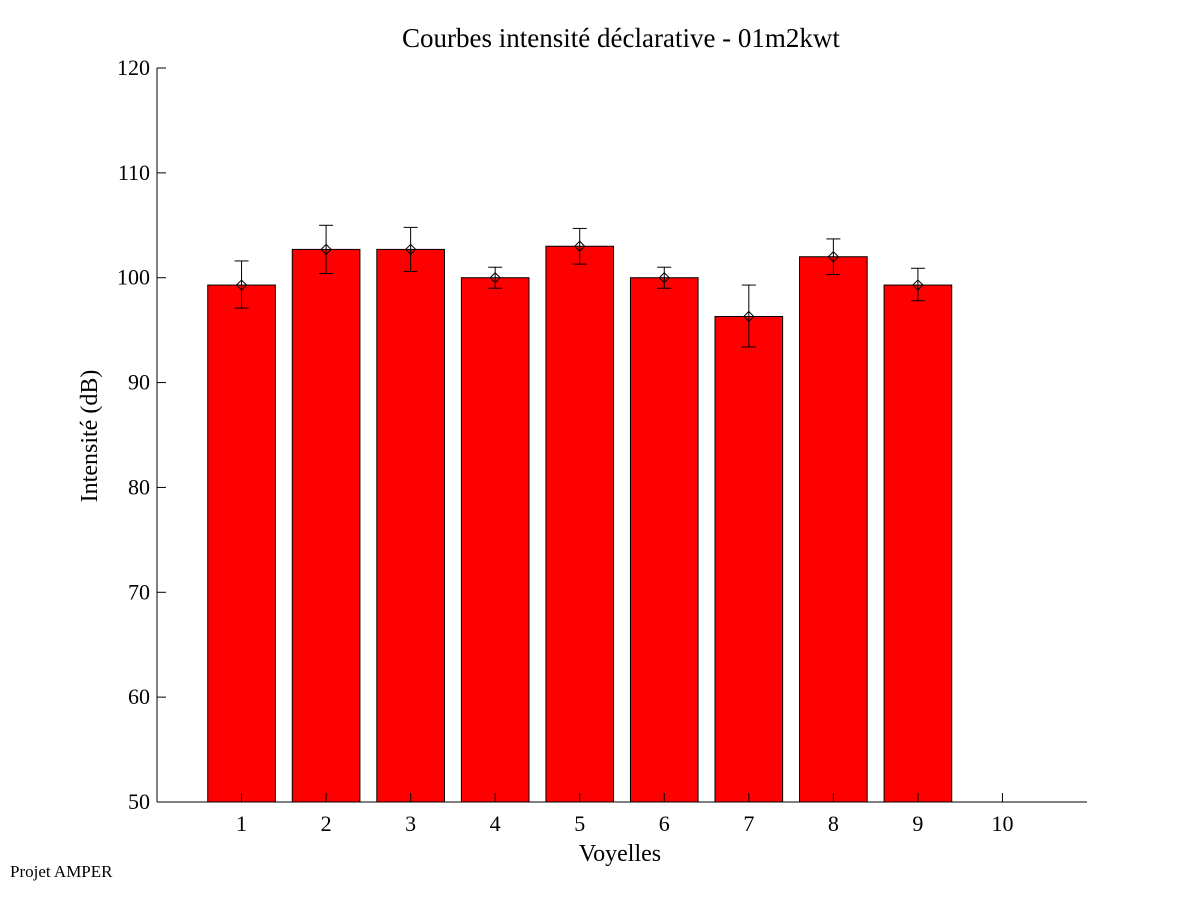 The width and height of the screenshot is (1201, 901). I want to click on x-tick-label-1: 1, so click(241, 823).